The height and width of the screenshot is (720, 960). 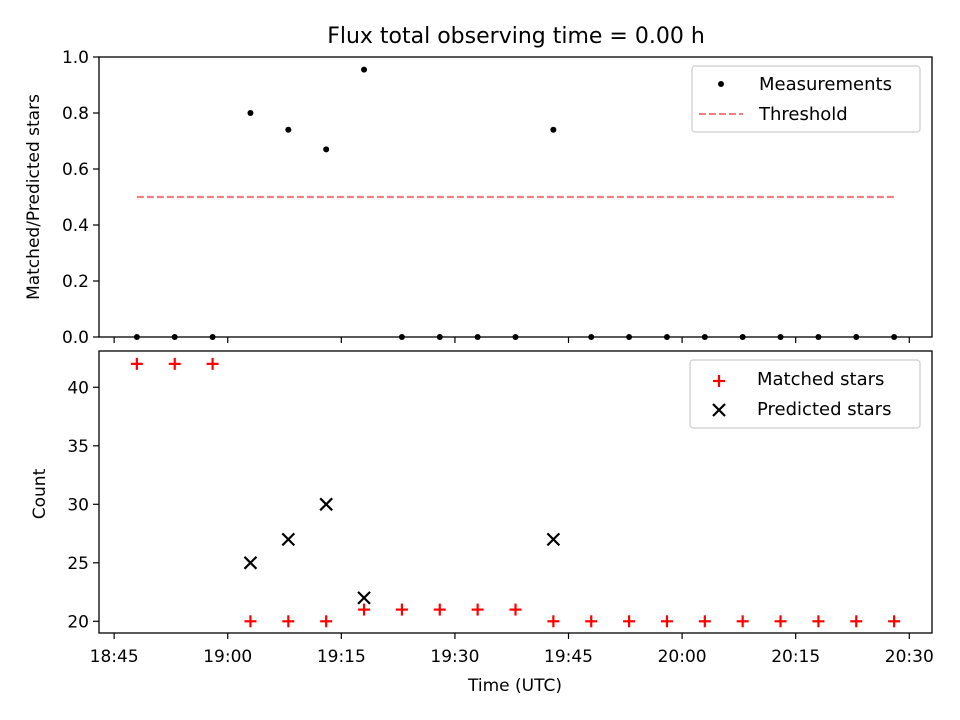 I want to click on count-x-tick-label: 19:45, so click(x=568, y=657).